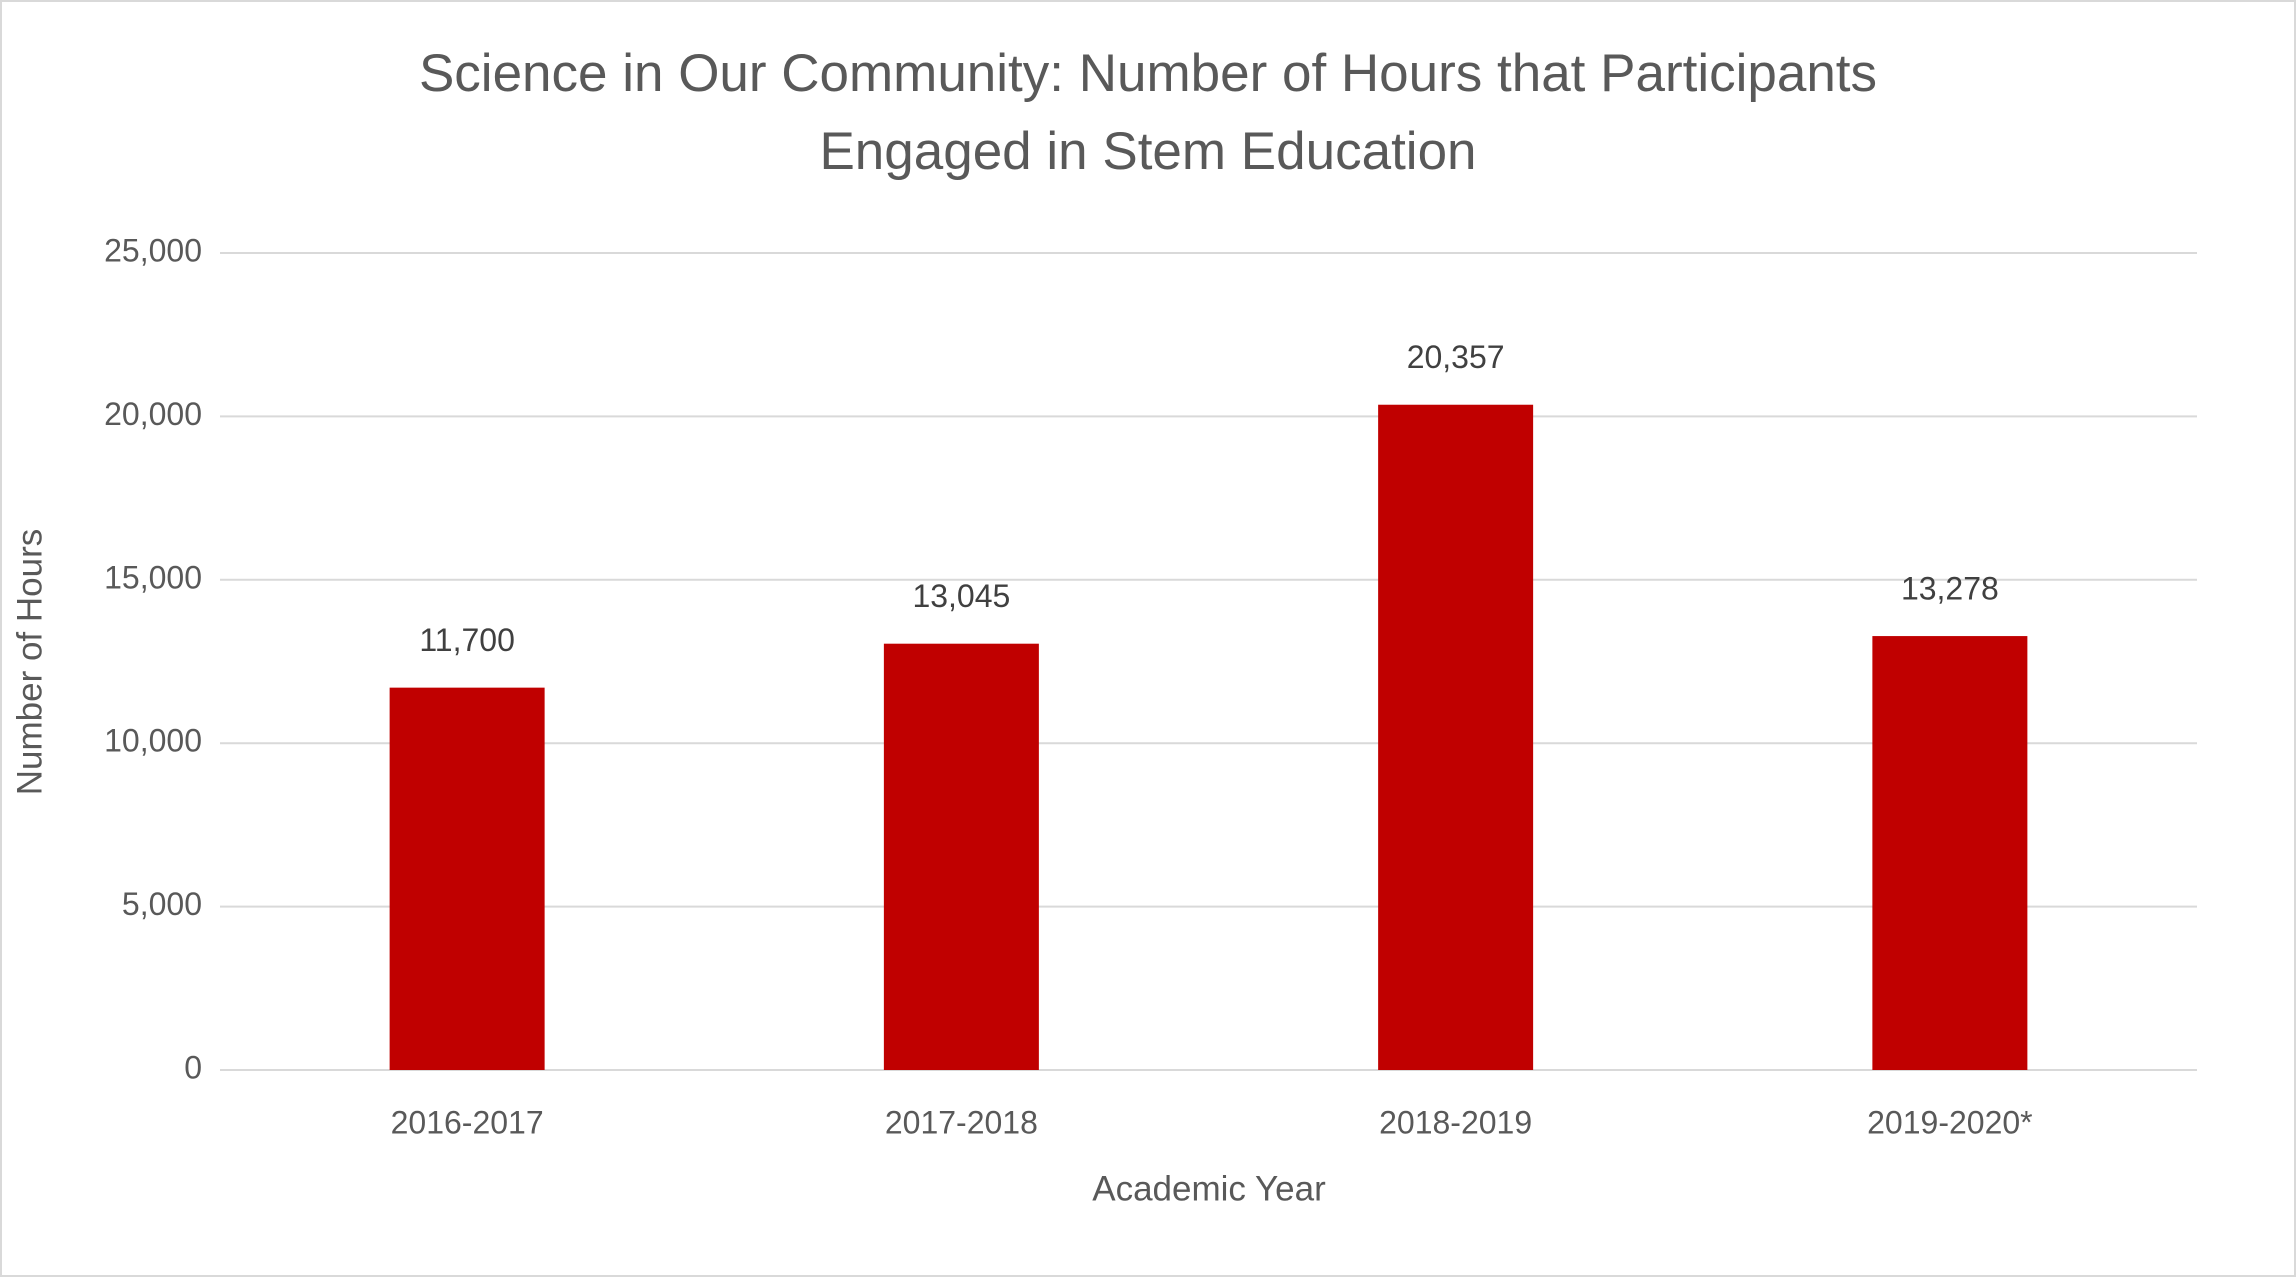 Image resolution: width=2296 pixels, height=1277 pixels. I want to click on y-tick-label: 20,000, so click(153, 414).